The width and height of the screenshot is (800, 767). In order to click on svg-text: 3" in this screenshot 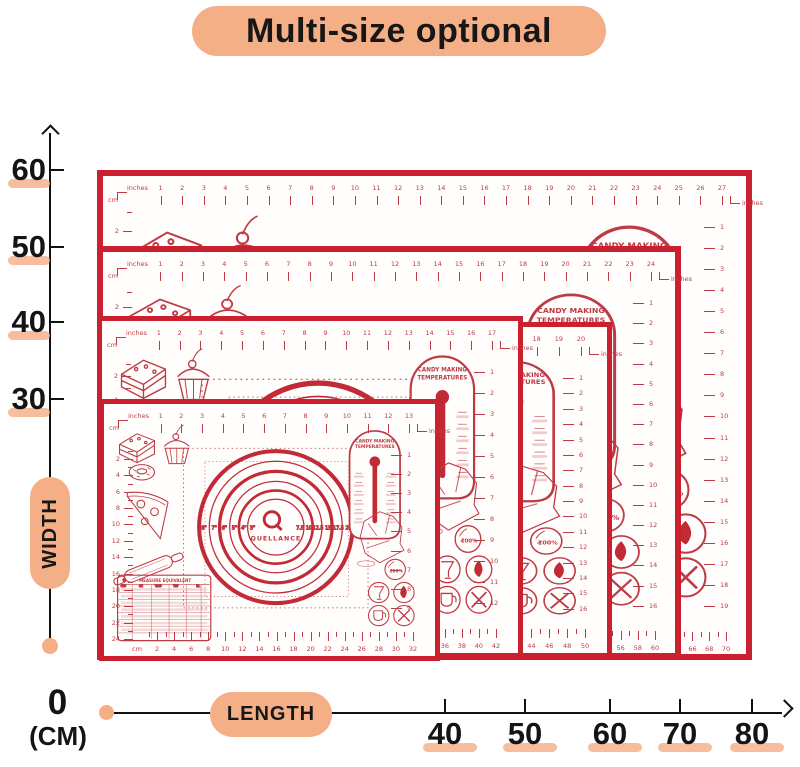, I will do `click(252, 529)`.